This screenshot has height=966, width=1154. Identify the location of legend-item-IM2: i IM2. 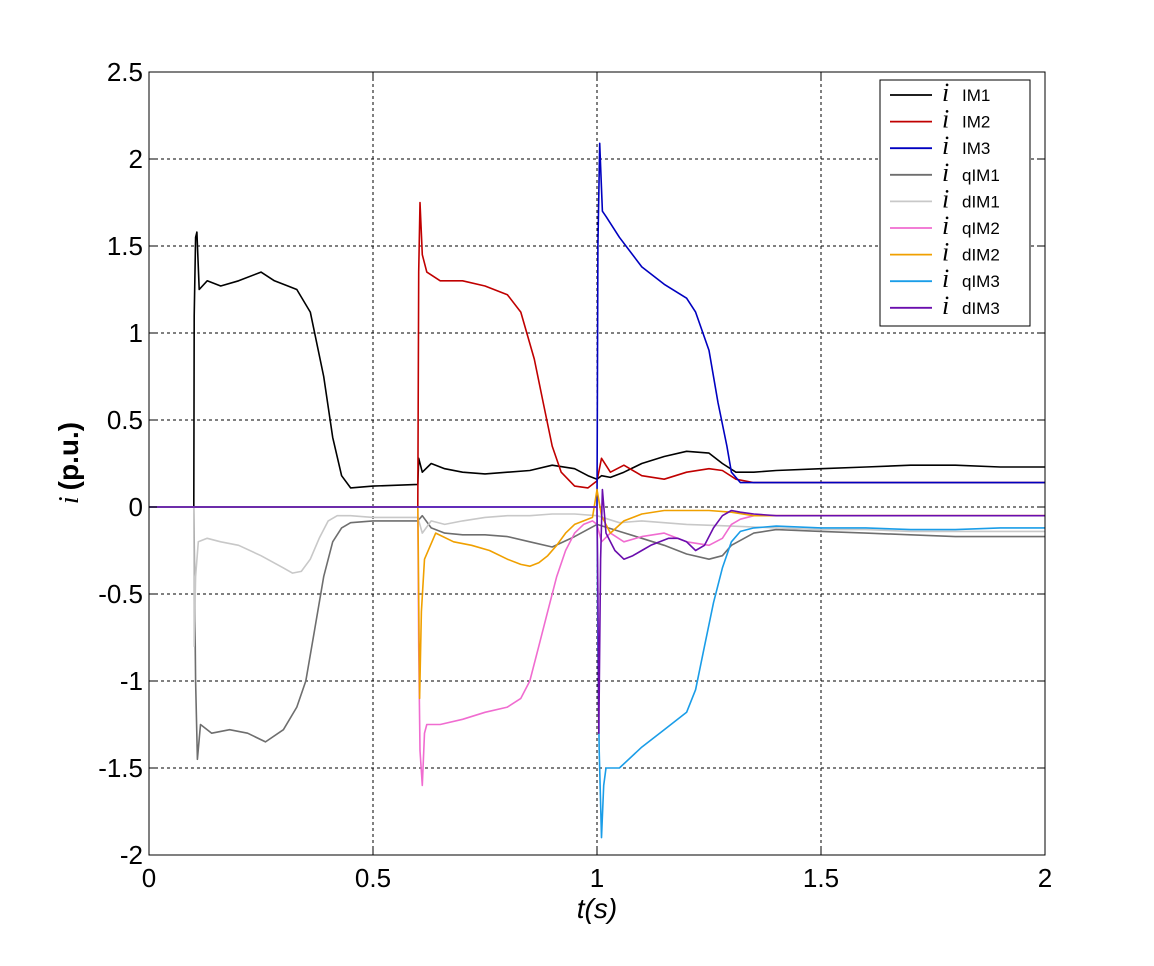
(940, 119).